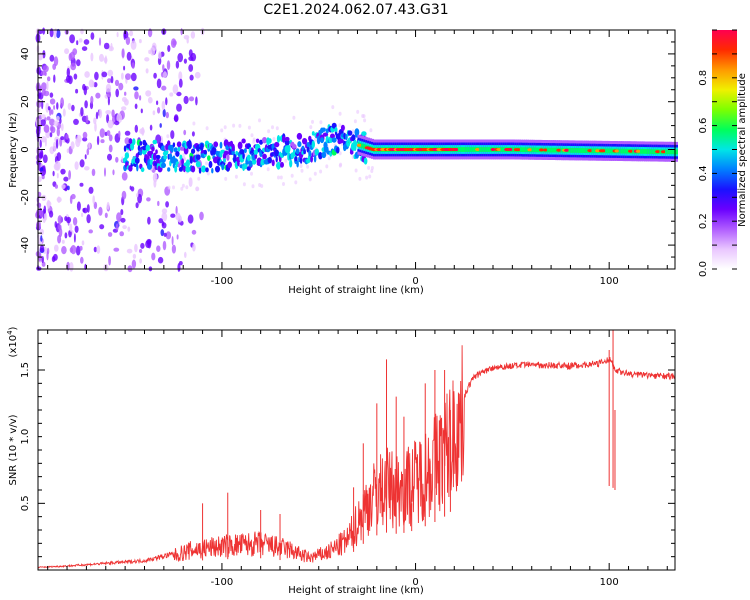 The width and height of the screenshot is (750, 600). I want to click on y-tick-label: 0, so click(25, 149).